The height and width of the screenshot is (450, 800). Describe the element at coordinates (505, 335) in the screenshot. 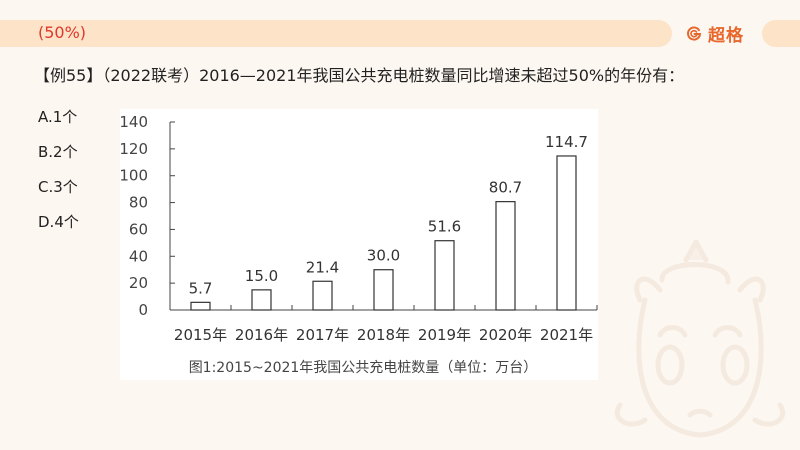

I see `x-category-label: 2020年` at that location.